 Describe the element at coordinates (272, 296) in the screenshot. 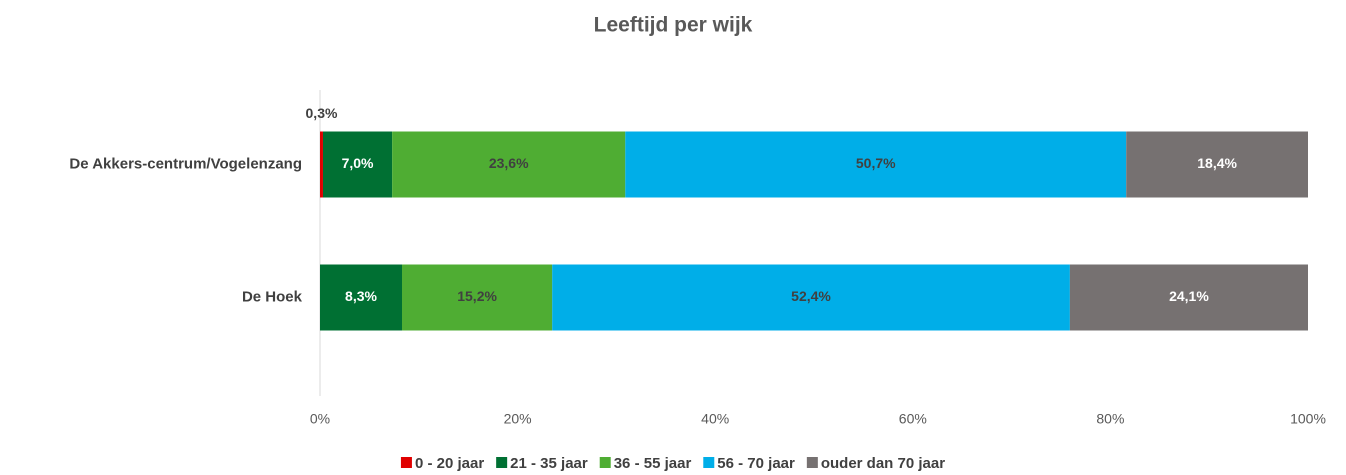

I see `y-tick-label: De Hoek` at that location.